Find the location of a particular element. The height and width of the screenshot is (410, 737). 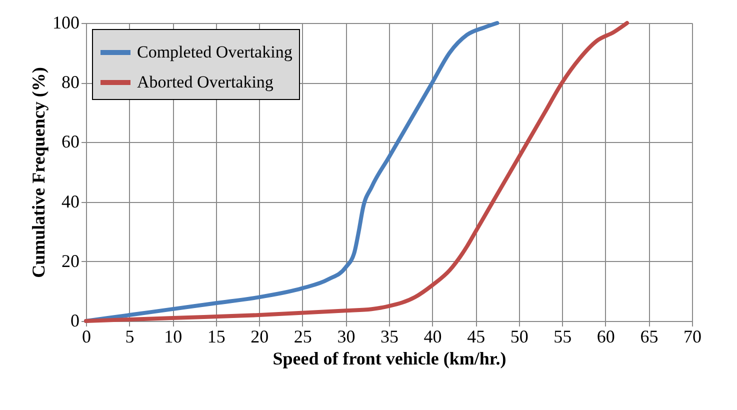

y-tick-label: 40 is located at coordinates (71, 201).